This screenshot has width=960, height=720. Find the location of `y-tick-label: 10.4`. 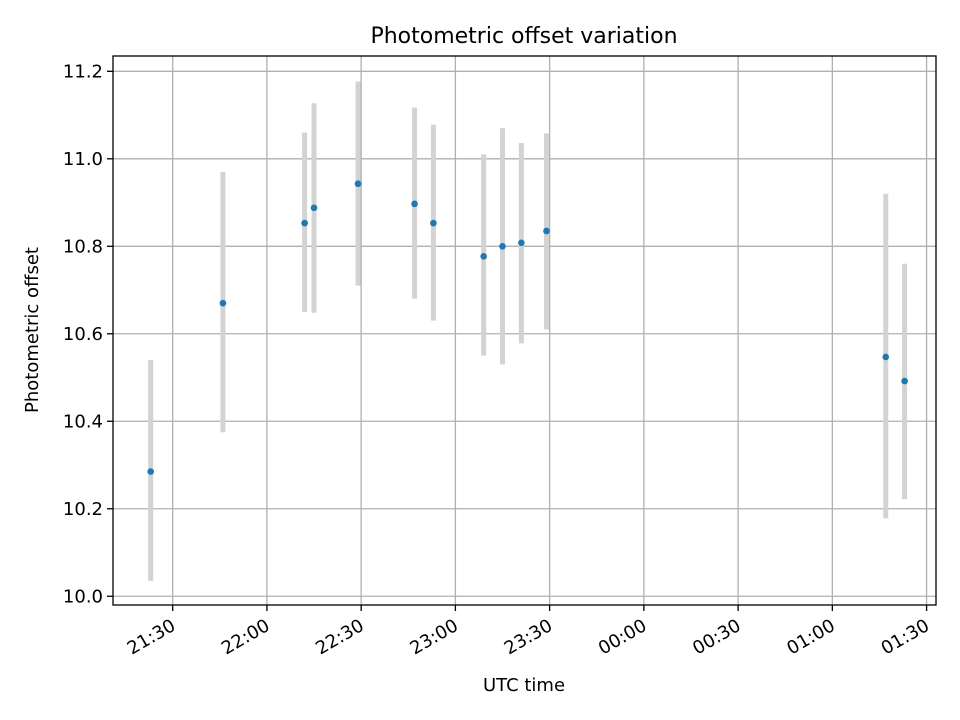

y-tick-label: 10.4 is located at coordinates (83, 421).